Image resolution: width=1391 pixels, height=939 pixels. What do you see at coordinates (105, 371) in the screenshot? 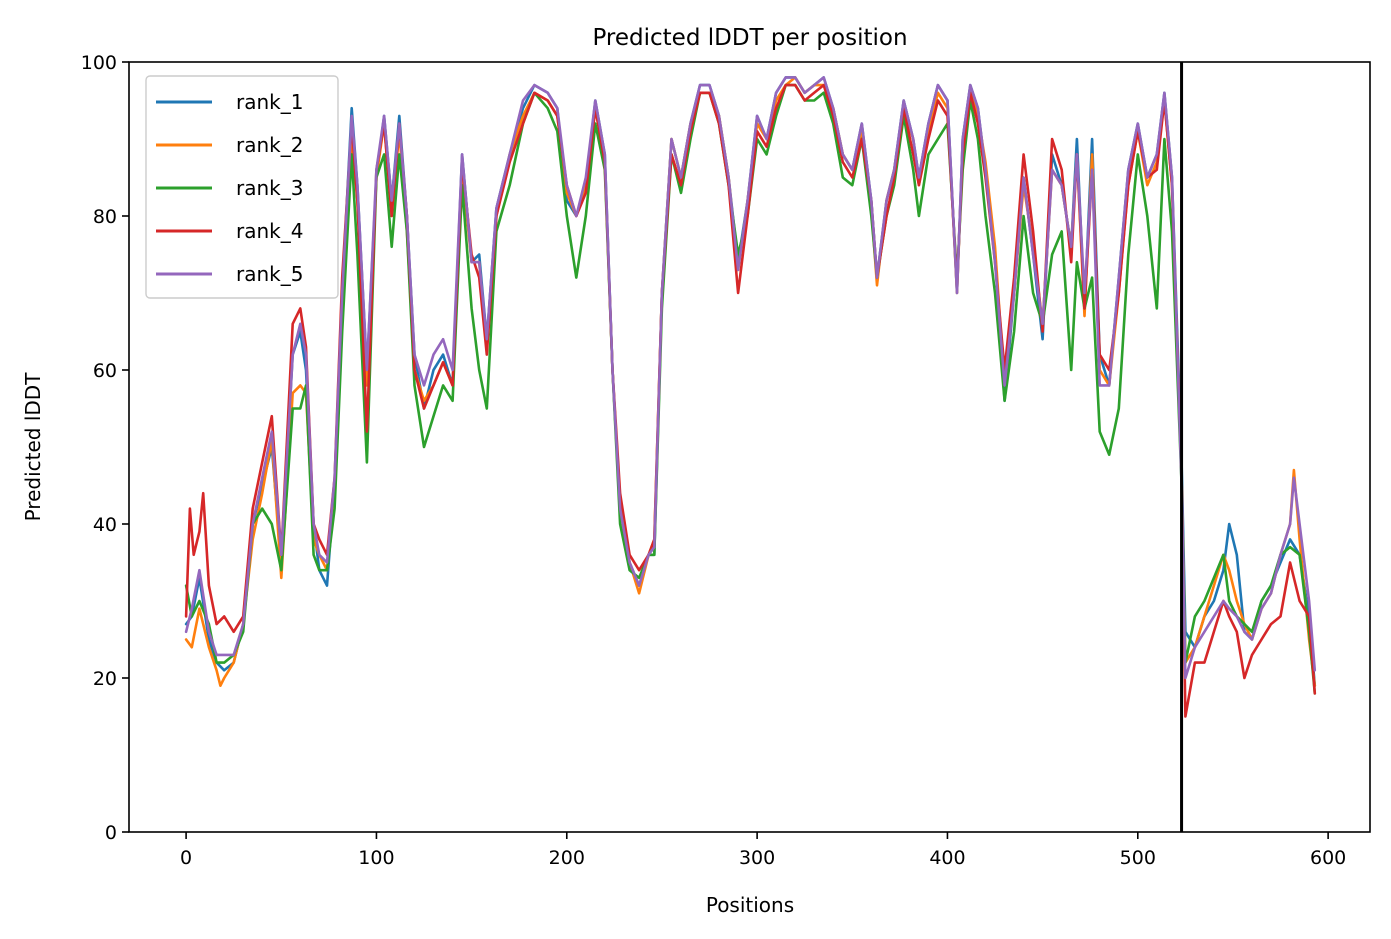
I see `y-tick-label: 60` at bounding box center [105, 371].